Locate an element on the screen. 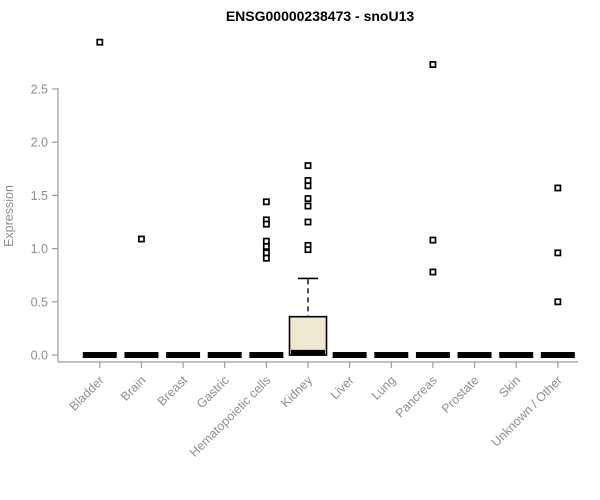 The height and width of the screenshot is (500, 600). x-tick-label: Hematopoietic cells is located at coordinates (230, 416).